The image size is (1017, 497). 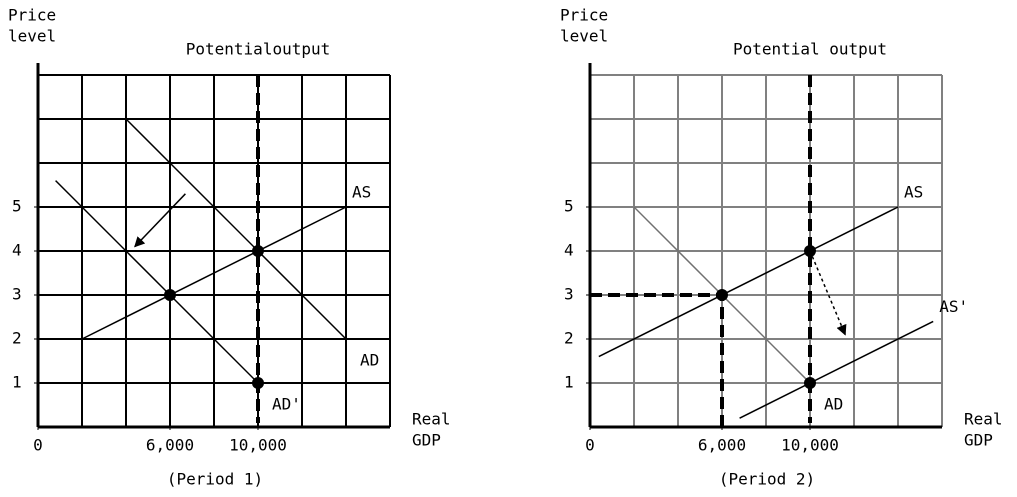 What do you see at coordinates (286, 404) in the screenshot?
I see `curve-label: AD'` at bounding box center [286, 404].